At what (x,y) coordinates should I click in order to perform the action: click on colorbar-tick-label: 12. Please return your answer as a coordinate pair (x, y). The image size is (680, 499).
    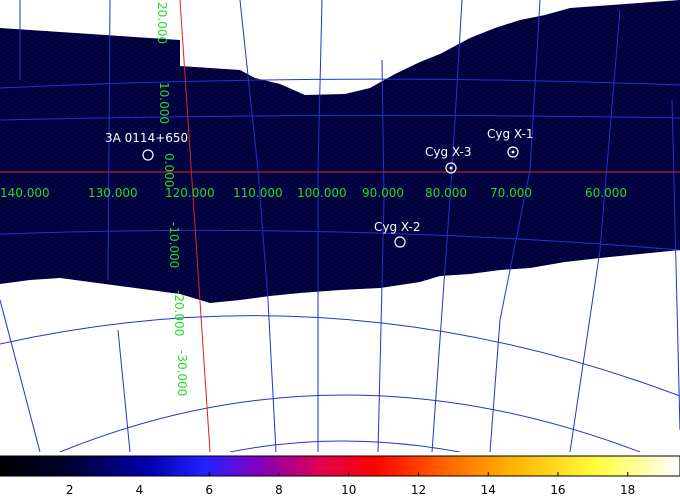
    Looking at the image, I should click on (418, 490).